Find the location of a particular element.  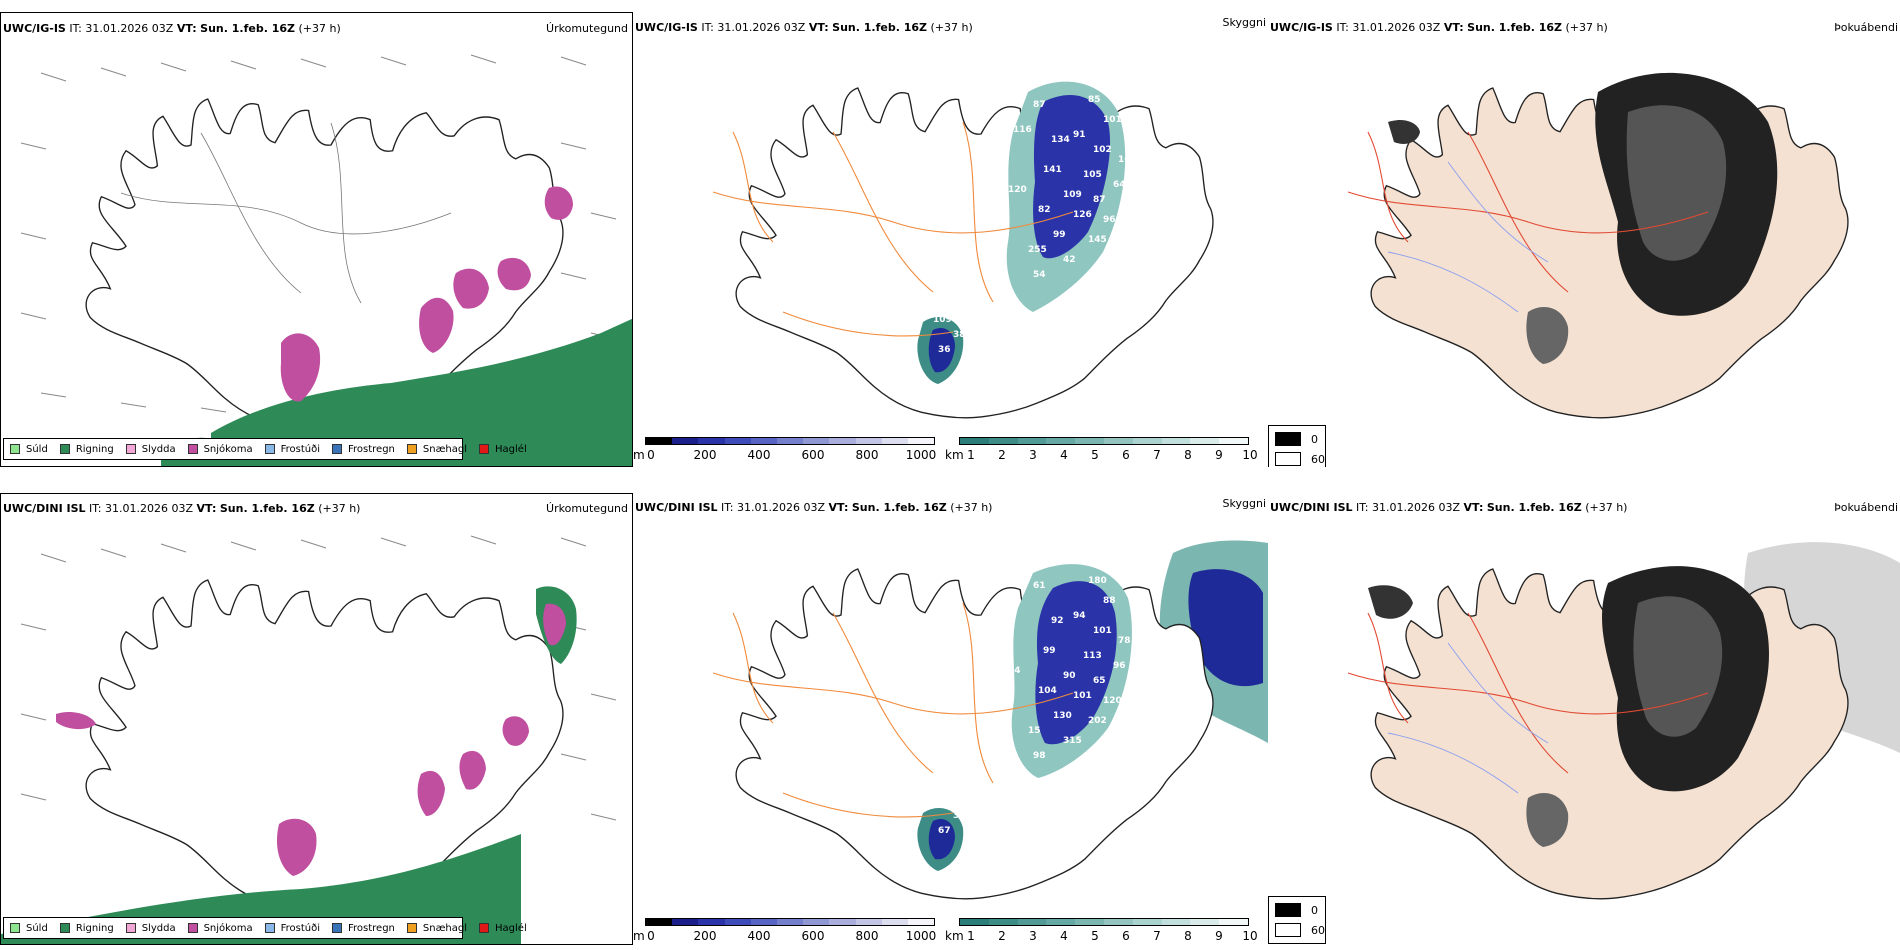

cloud-height-label: 23 is located at coordinates (999, 150).